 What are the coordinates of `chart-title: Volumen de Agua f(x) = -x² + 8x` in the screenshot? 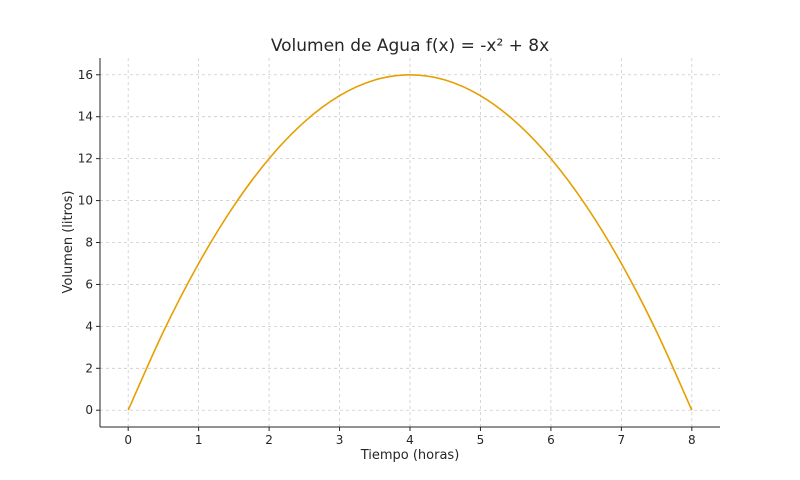 It's located at (410, 46).